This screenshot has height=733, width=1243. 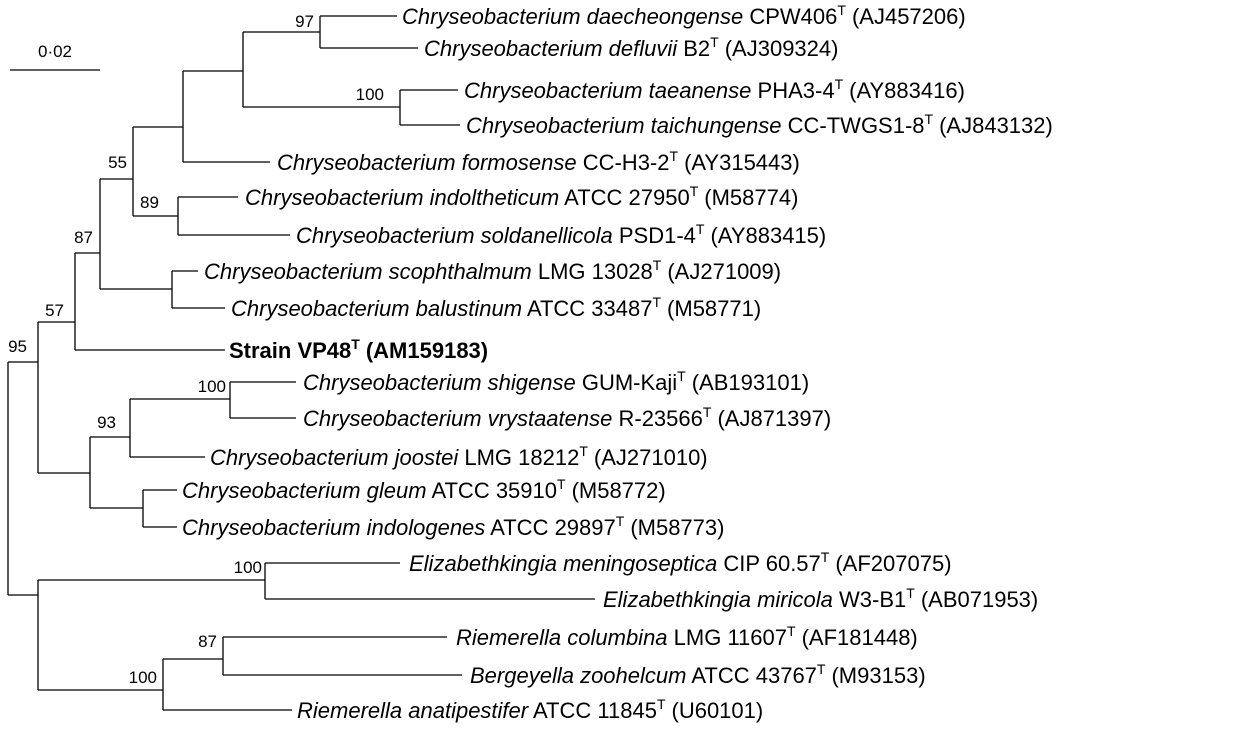 I want to click on taxon-strain: ATCC 35910, so click(x=494, y=490).